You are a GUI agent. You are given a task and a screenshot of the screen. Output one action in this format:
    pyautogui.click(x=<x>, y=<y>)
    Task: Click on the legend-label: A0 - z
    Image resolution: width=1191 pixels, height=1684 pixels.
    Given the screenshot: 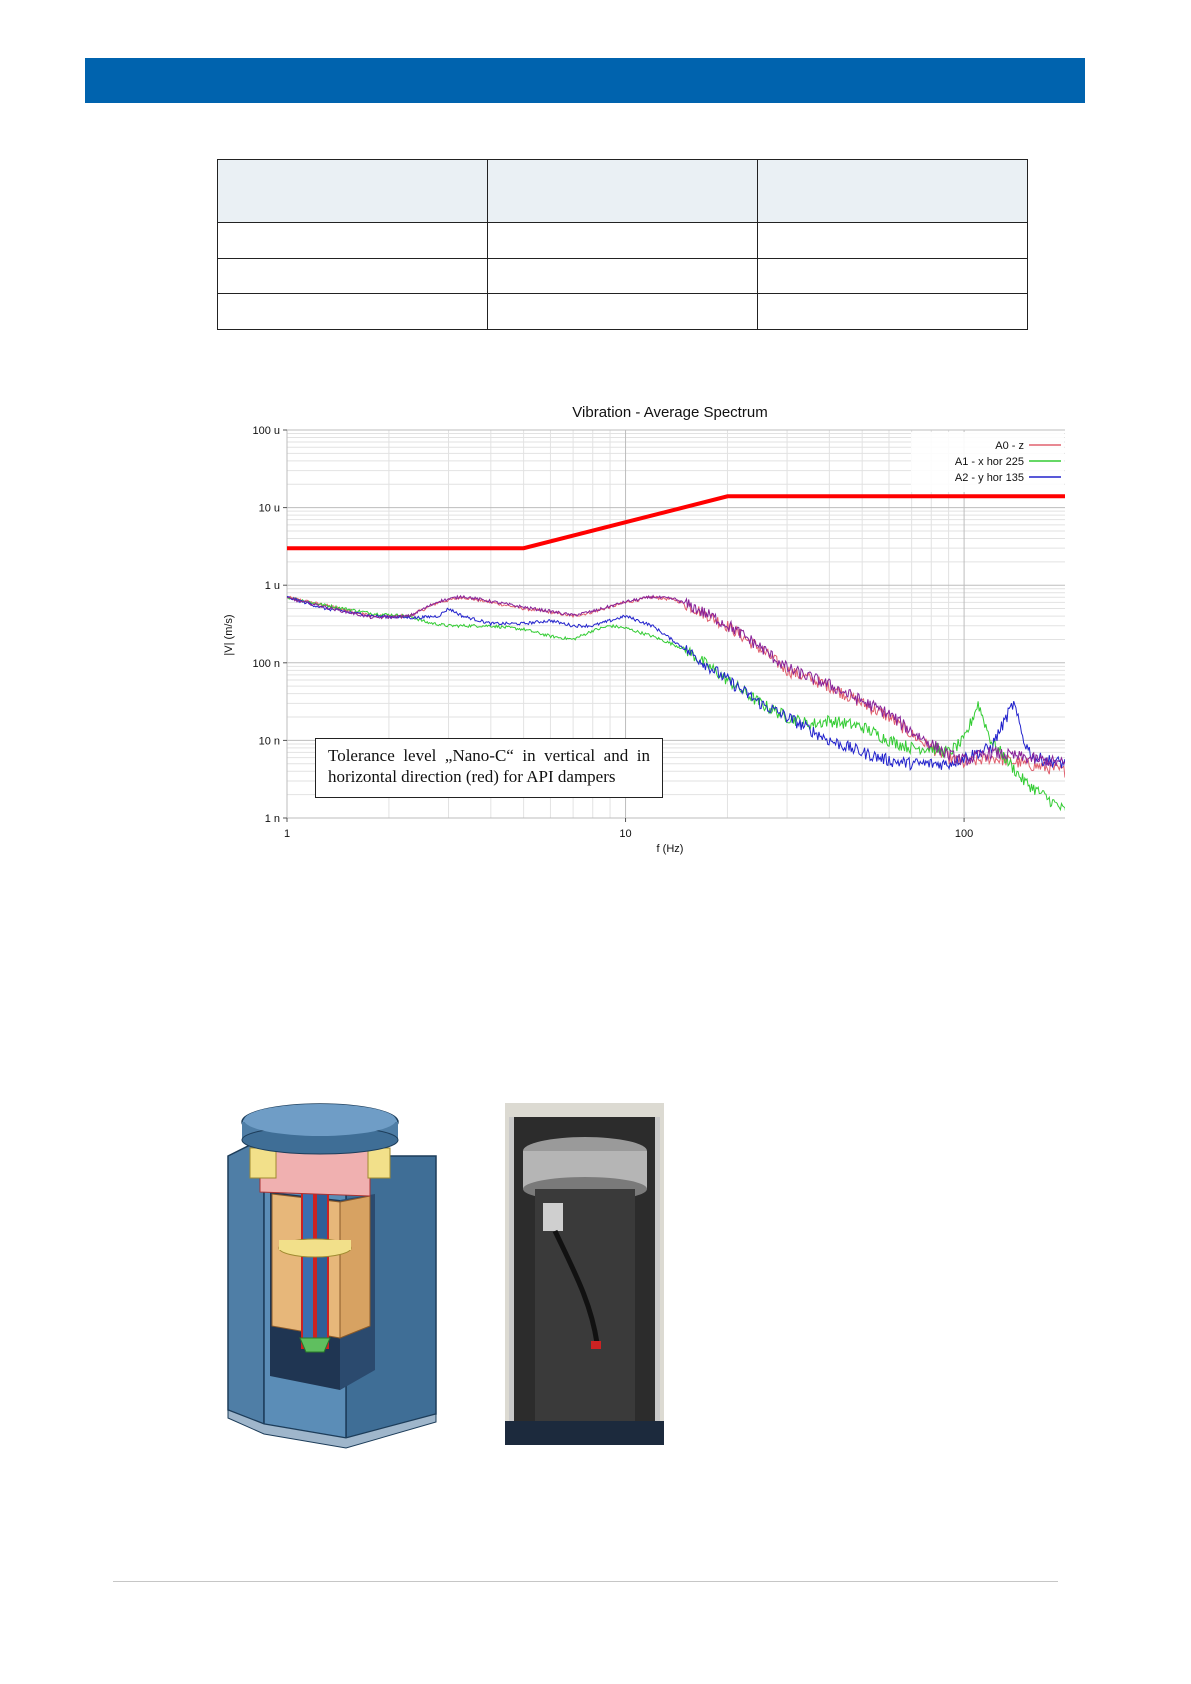 What is the action you would take?
    pyautogui.click(x=1009, y=446)
    